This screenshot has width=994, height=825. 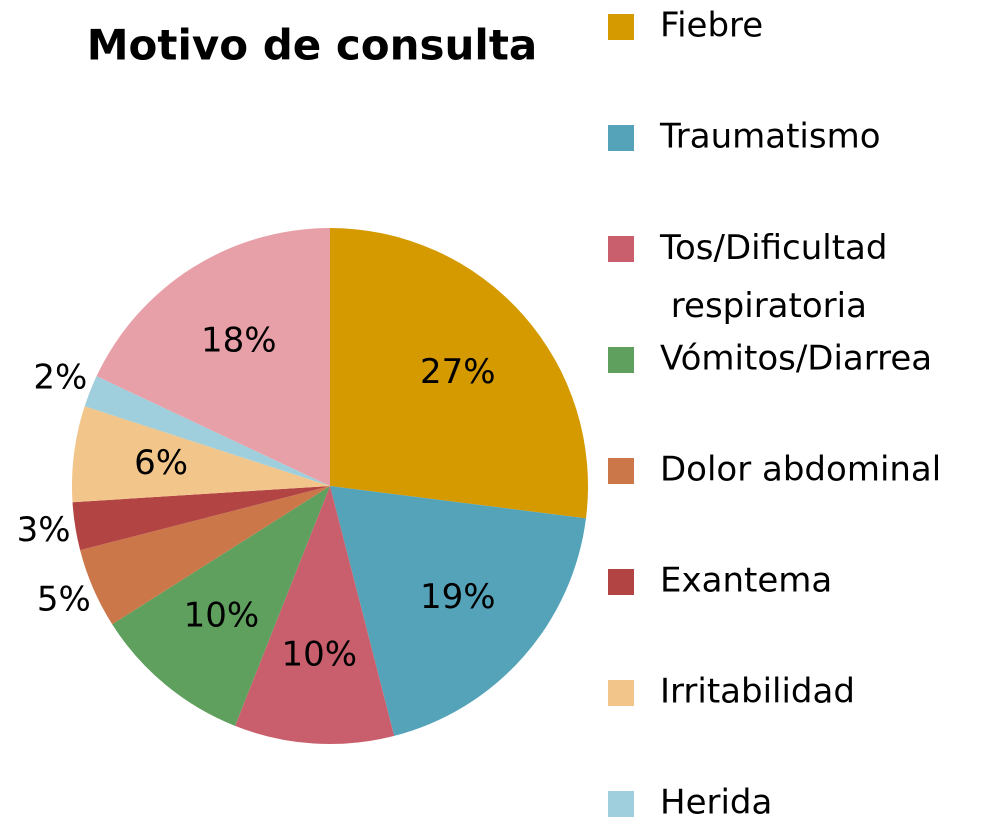 I want to click on legend-label: Irritabilidad, so click(x=757, y=692).